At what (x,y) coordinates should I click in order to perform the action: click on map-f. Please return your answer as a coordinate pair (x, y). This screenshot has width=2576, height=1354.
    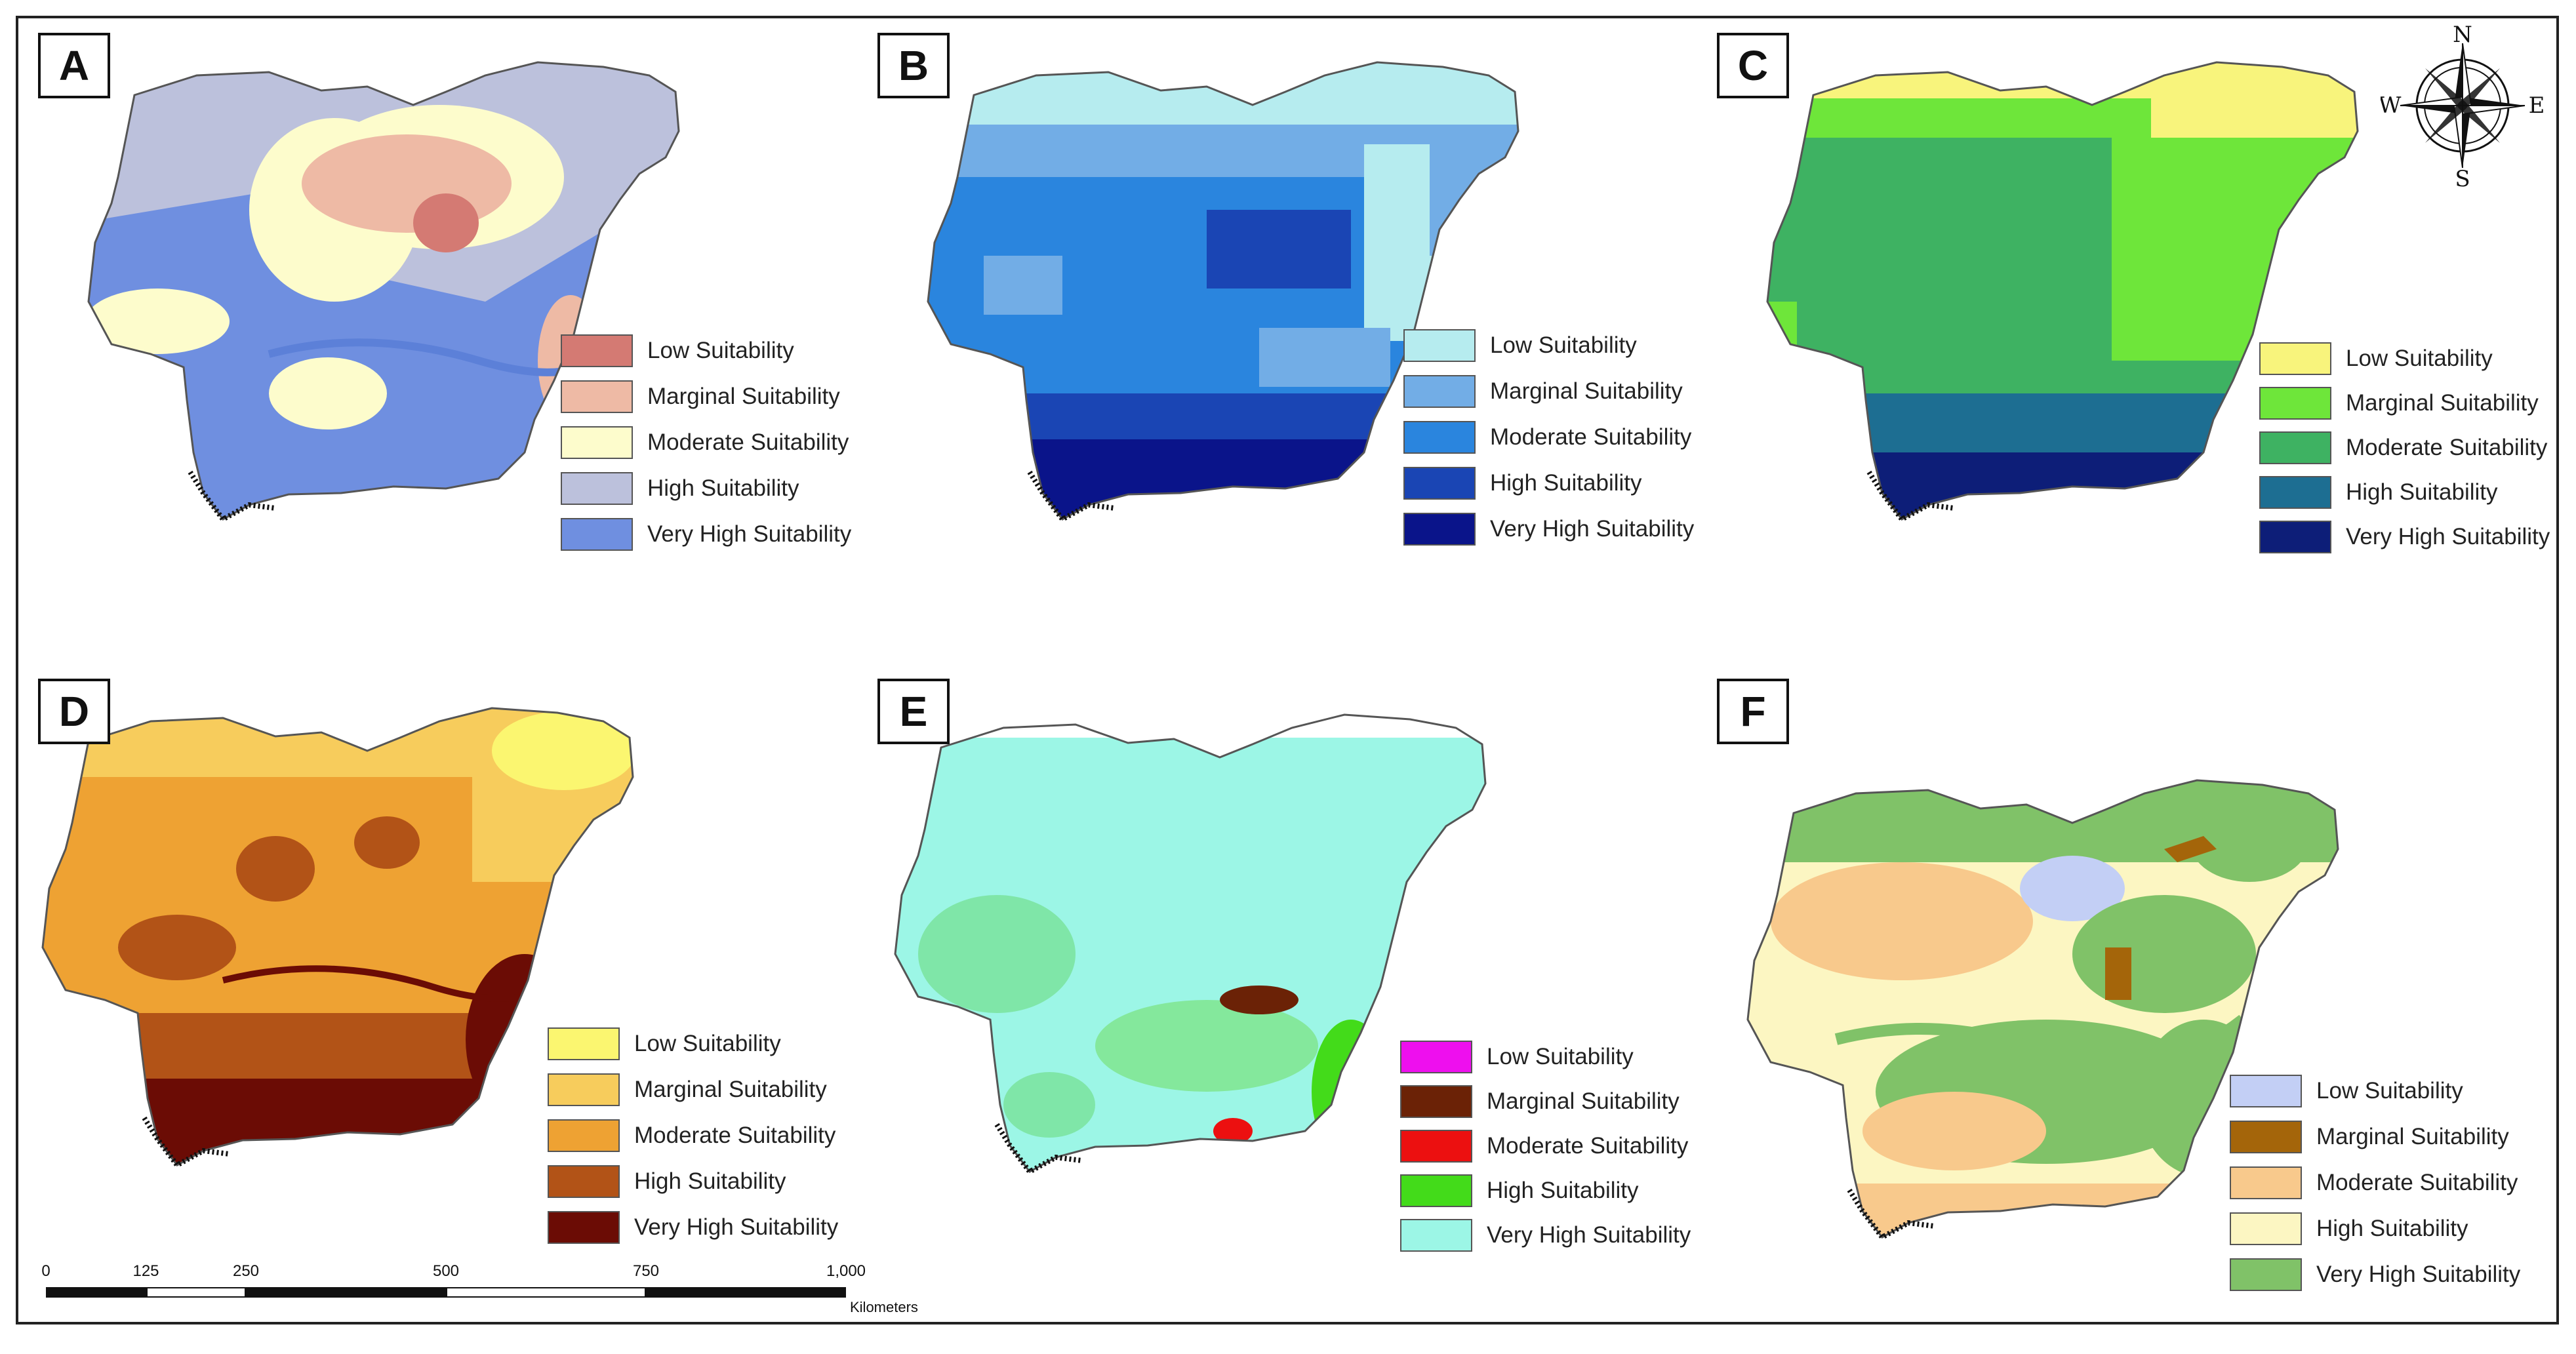
    Looking at the image, I should click on (2042, 1010).